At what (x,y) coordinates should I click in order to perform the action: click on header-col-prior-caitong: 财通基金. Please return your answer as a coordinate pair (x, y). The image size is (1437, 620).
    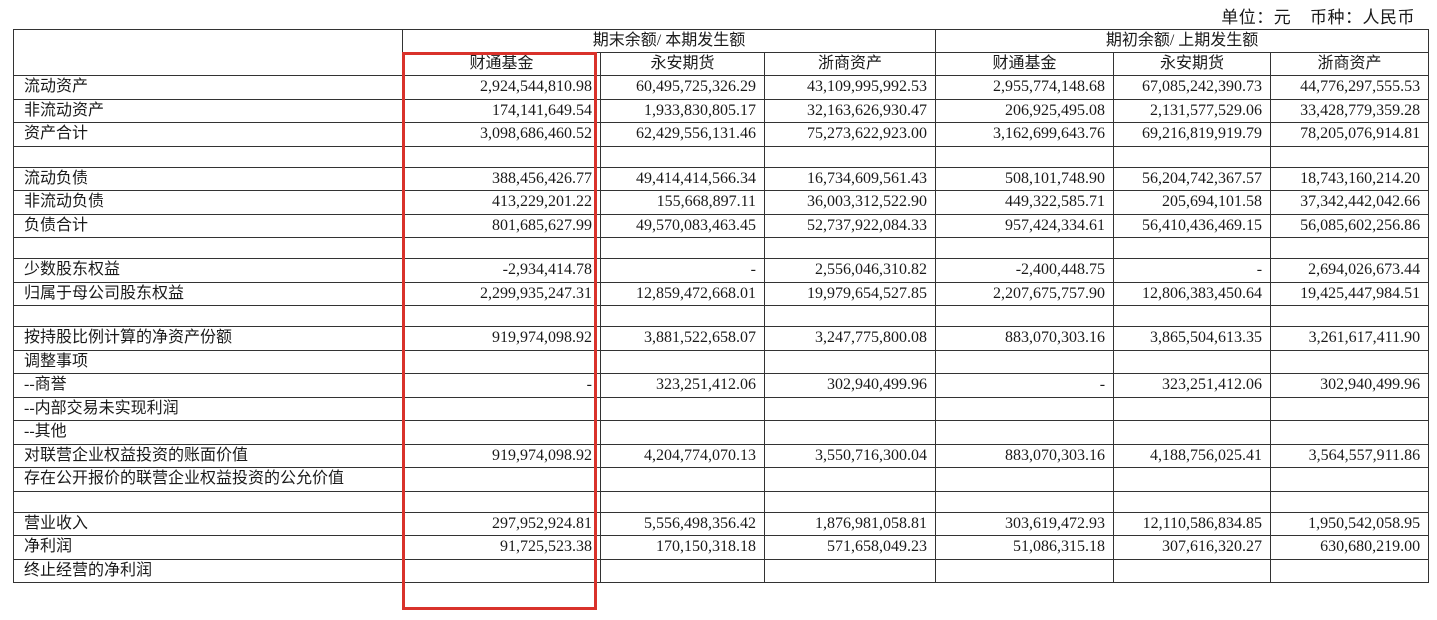
    Looking at the image, I should click on (1025, 64).